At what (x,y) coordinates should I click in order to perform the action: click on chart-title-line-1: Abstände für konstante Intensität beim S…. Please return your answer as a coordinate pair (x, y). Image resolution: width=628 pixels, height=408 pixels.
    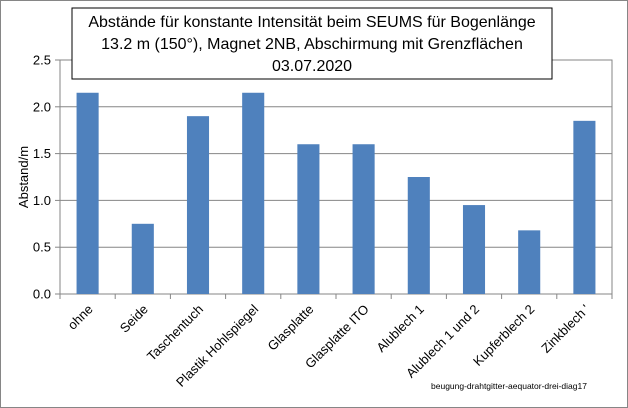
    Looking at the image, I should click on (311, 22).